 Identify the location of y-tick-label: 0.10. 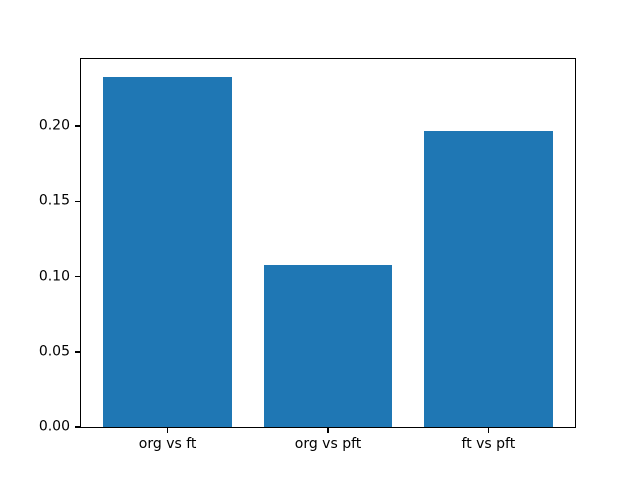
(54, 276).